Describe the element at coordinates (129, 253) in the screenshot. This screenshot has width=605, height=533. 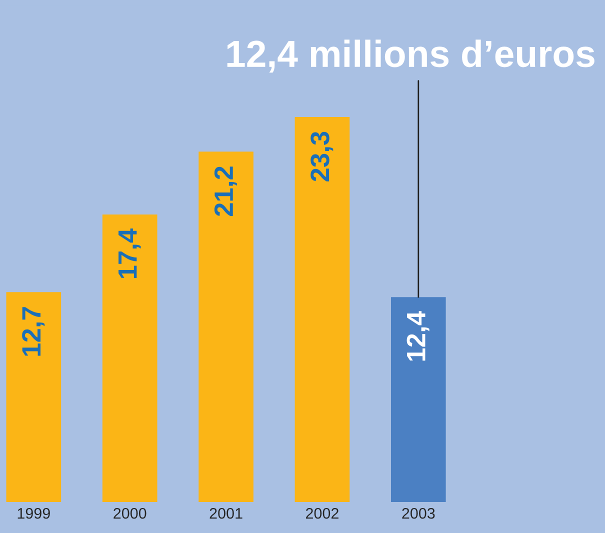
I see `data-label: 17,4` at that location.